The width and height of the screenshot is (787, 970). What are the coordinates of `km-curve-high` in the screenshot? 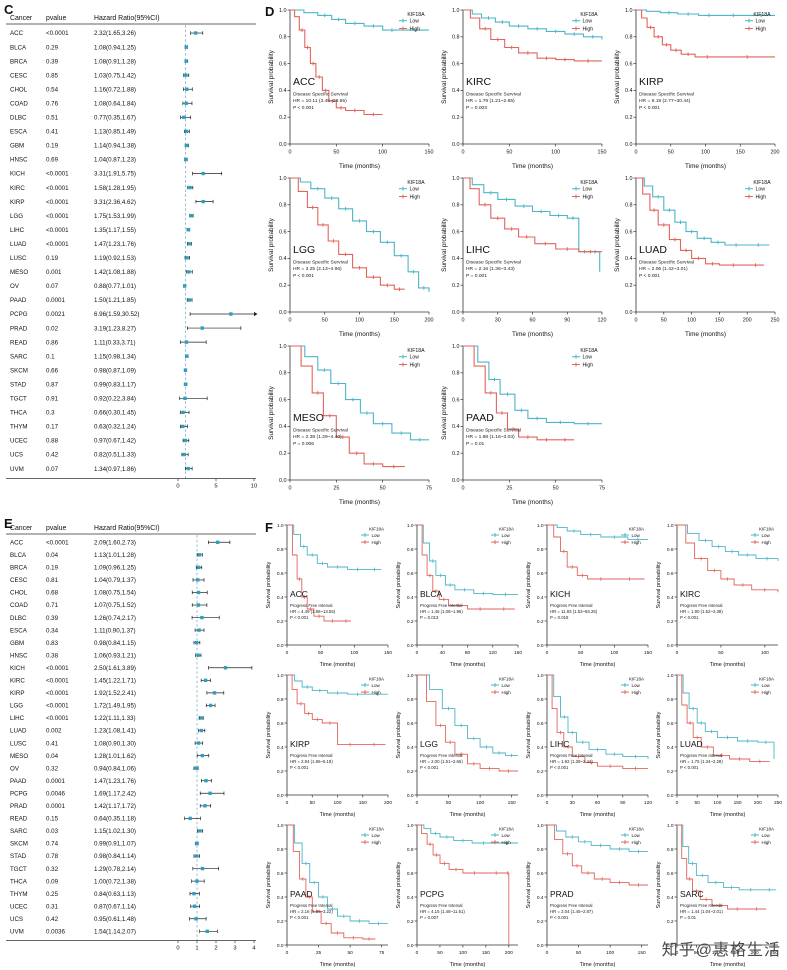 It's located at (700, 221).